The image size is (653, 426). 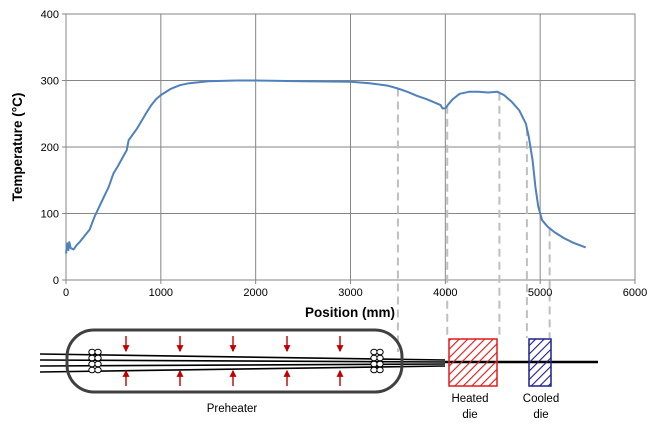 What do you see at coordinates (540, 362) in the screenshot?
I see `cooled-die` at bounding box center [540, 362].